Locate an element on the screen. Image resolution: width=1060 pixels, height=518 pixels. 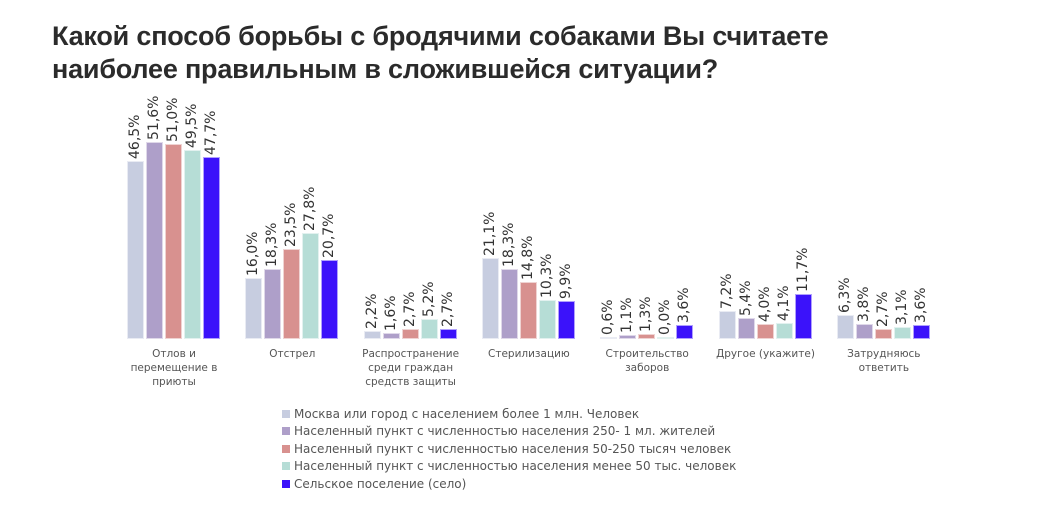
category-label-line: средств защиты is located at coordinates (410, 382).